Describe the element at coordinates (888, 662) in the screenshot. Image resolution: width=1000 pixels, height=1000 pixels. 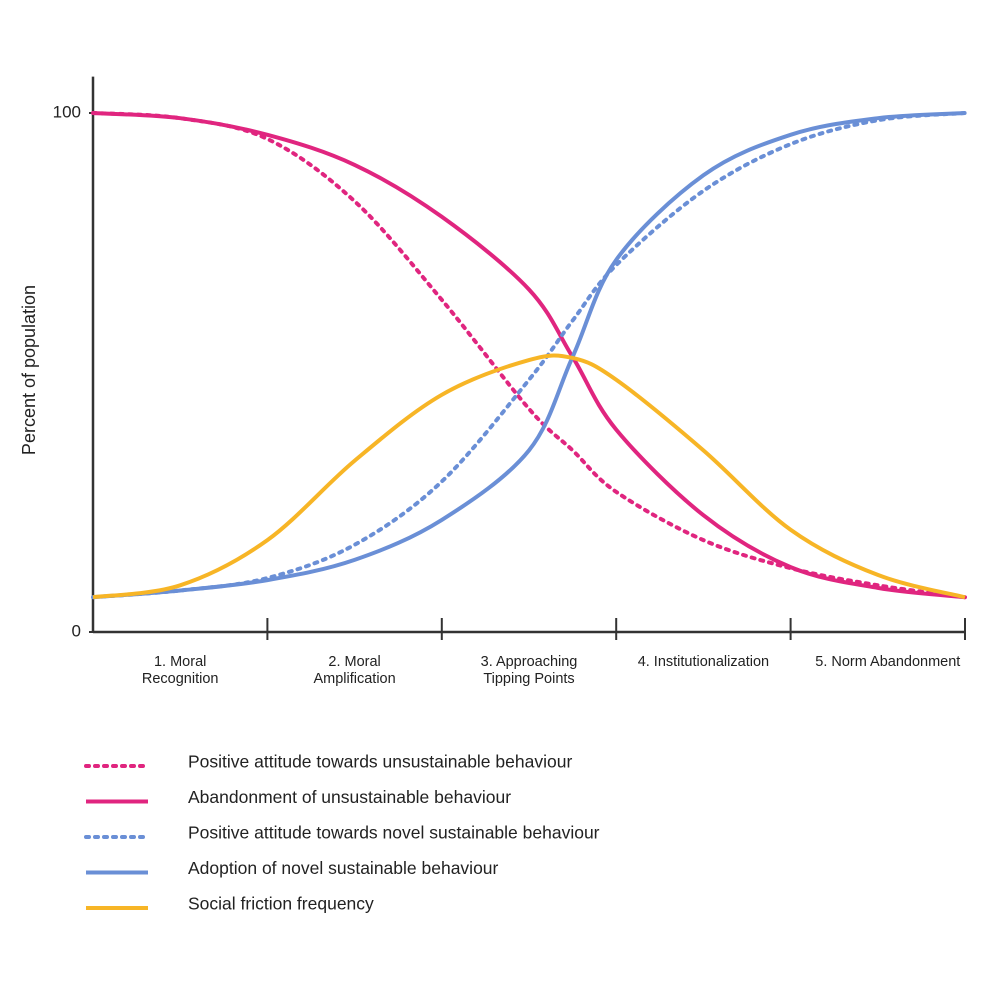
I see `x-category-label: 5. Norm Abandonment` at that location.